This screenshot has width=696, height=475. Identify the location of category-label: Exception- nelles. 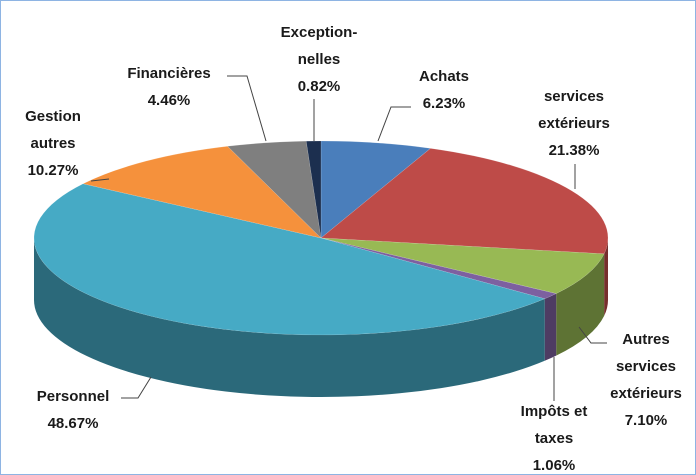
(319, 46).